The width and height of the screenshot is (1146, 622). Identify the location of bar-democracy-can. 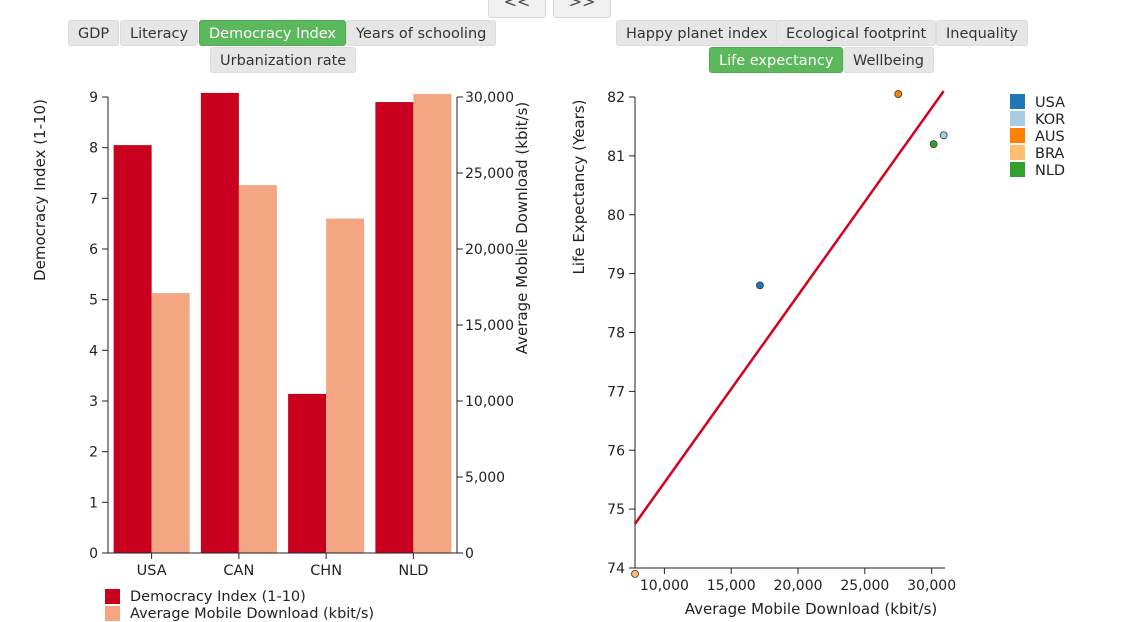
(219, 323).